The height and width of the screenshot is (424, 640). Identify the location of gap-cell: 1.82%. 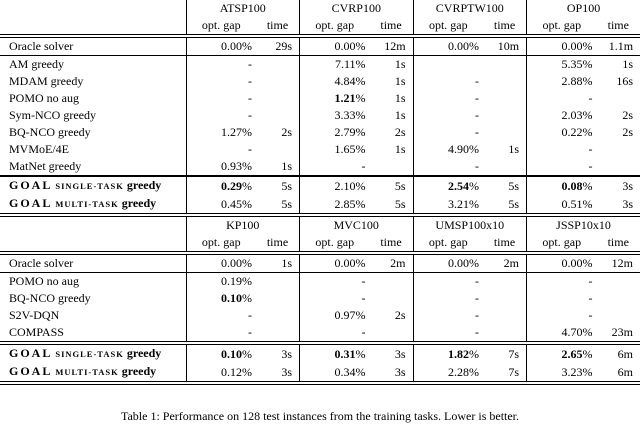
(448, 353).